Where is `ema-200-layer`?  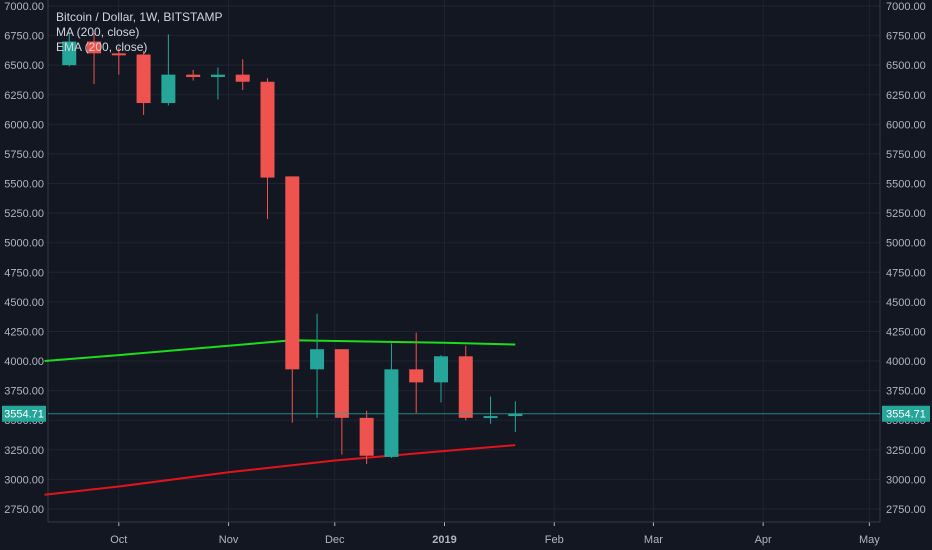
ema-200-layer is located at coordinates (280, 470).